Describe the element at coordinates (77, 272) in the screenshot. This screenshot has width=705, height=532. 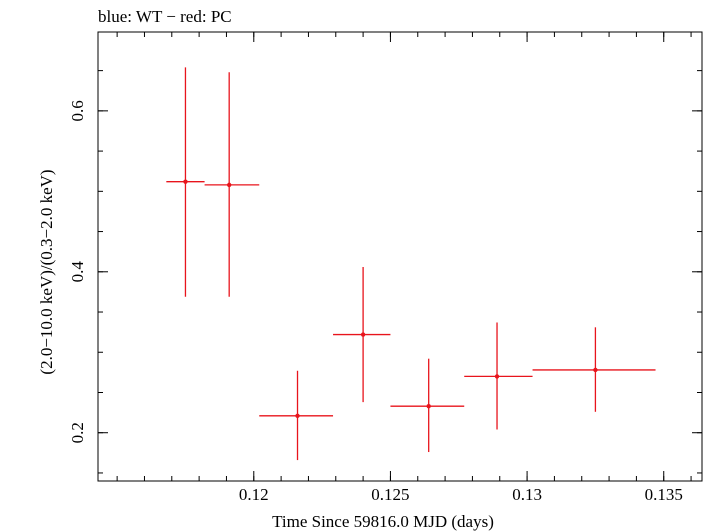
I see `y-tick-label: 0.4` at that location.